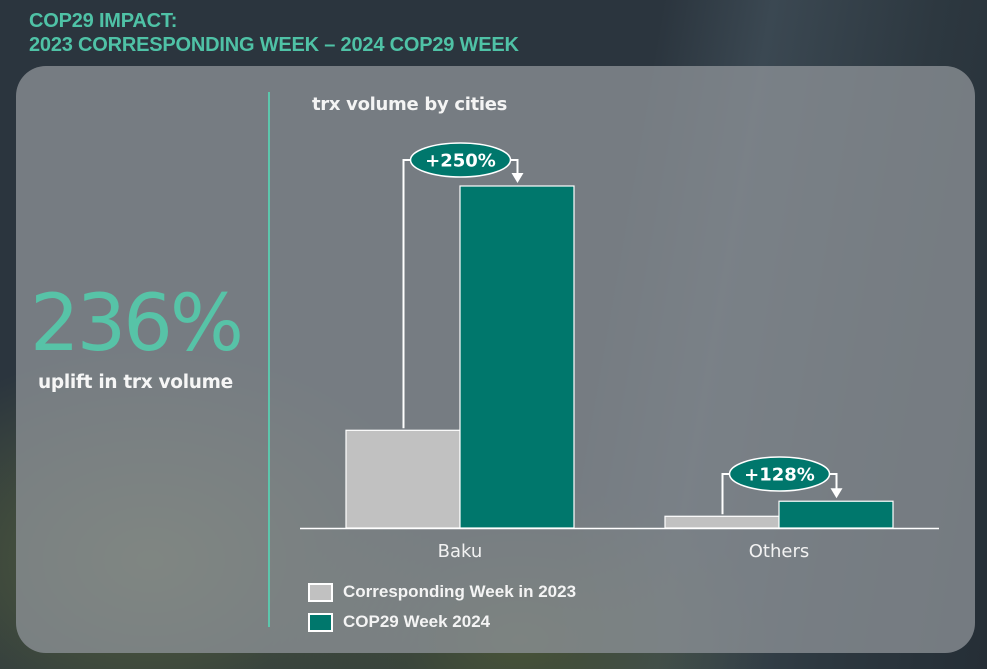  I want to click on annotation-pill-others, so click(779, 474).